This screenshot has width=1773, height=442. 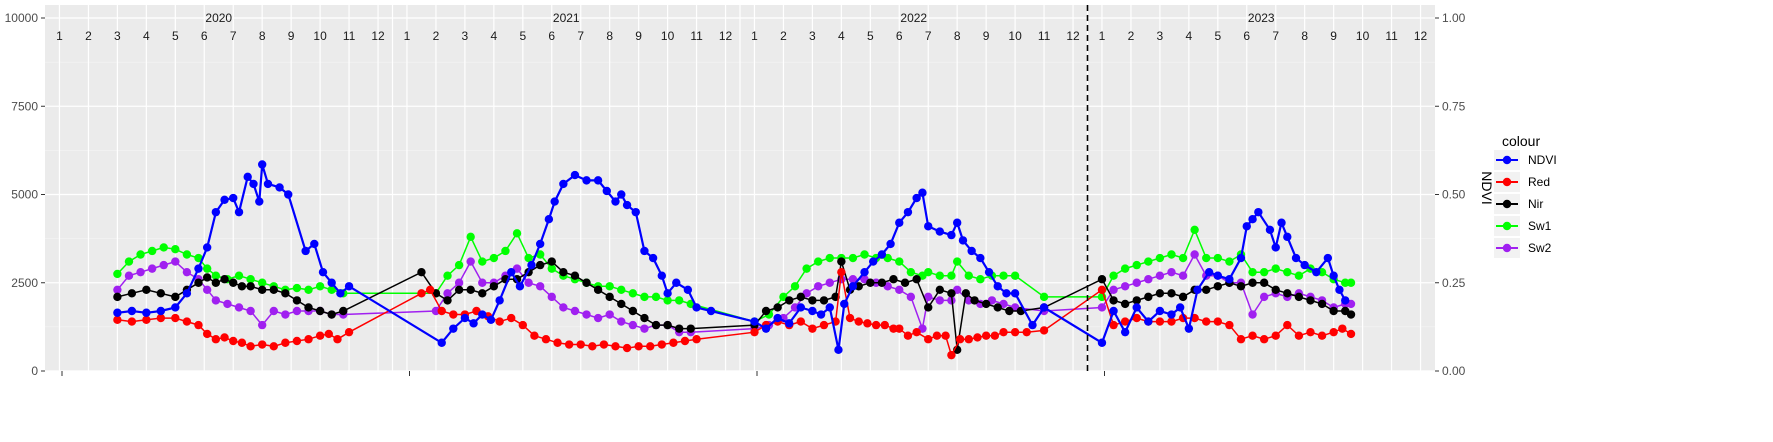 I want to click on legend-item-nir: Nir, so click(x=1518, y=204).